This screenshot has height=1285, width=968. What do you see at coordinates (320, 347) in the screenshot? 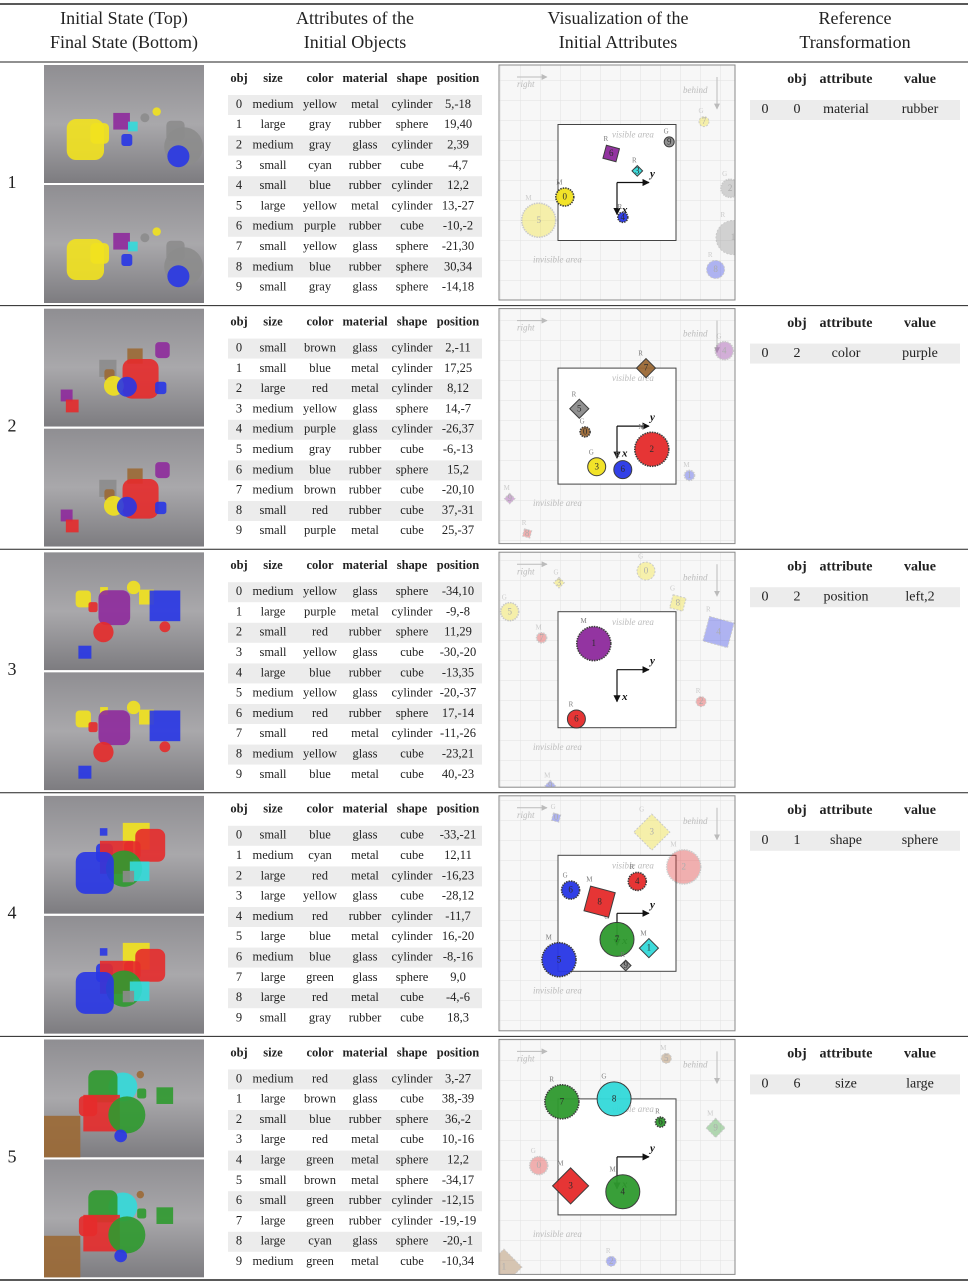
I see `cell: brown` at bounding box center [320, 347].